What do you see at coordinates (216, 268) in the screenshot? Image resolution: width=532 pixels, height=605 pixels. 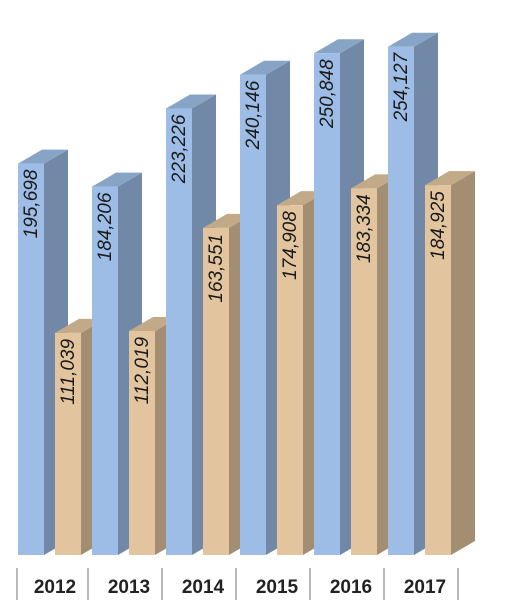 I see `data-label-series2-2014: 163,551` at bounding box center [216, 268].